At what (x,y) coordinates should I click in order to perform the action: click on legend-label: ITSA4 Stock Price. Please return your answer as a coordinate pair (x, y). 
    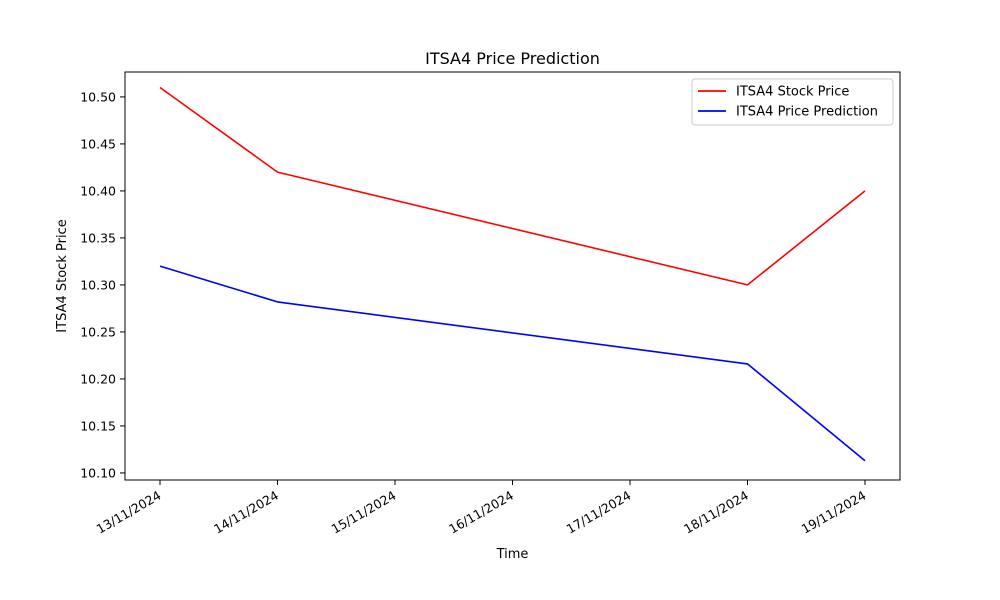
    Looking at the image, I should click on (792, 92).